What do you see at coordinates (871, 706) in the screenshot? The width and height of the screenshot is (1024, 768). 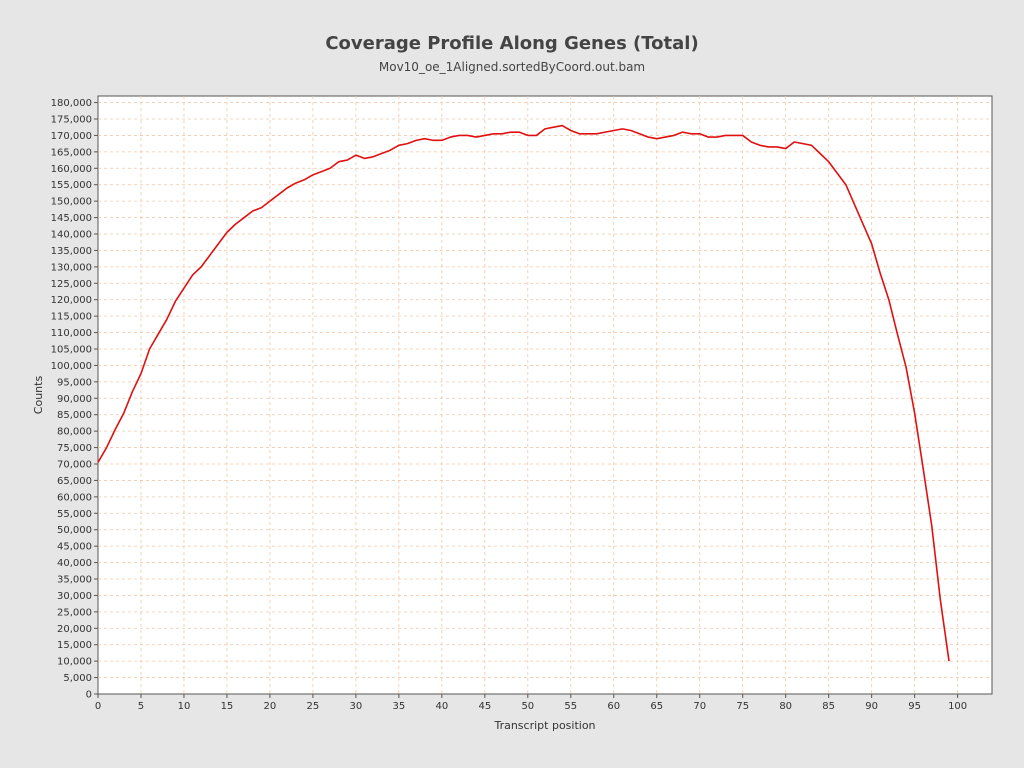 I see `x-tick-label: 90` at bounding box center [871, 706].